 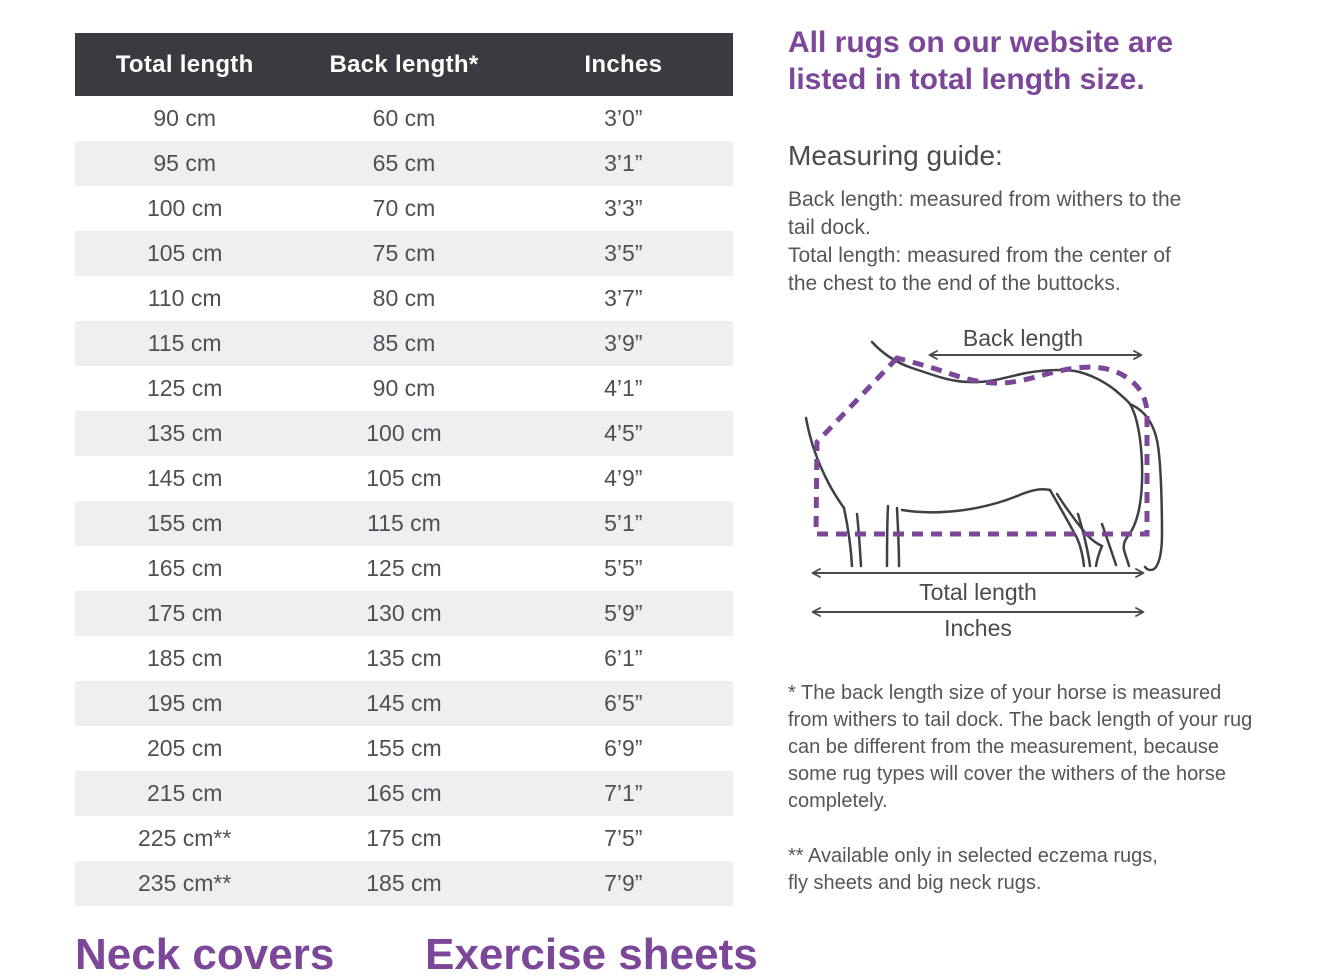 What do you see at coordinates (623, 523) in the screenshot?
I see `table-cell: 5’1”` at bounding box center [623, 523].